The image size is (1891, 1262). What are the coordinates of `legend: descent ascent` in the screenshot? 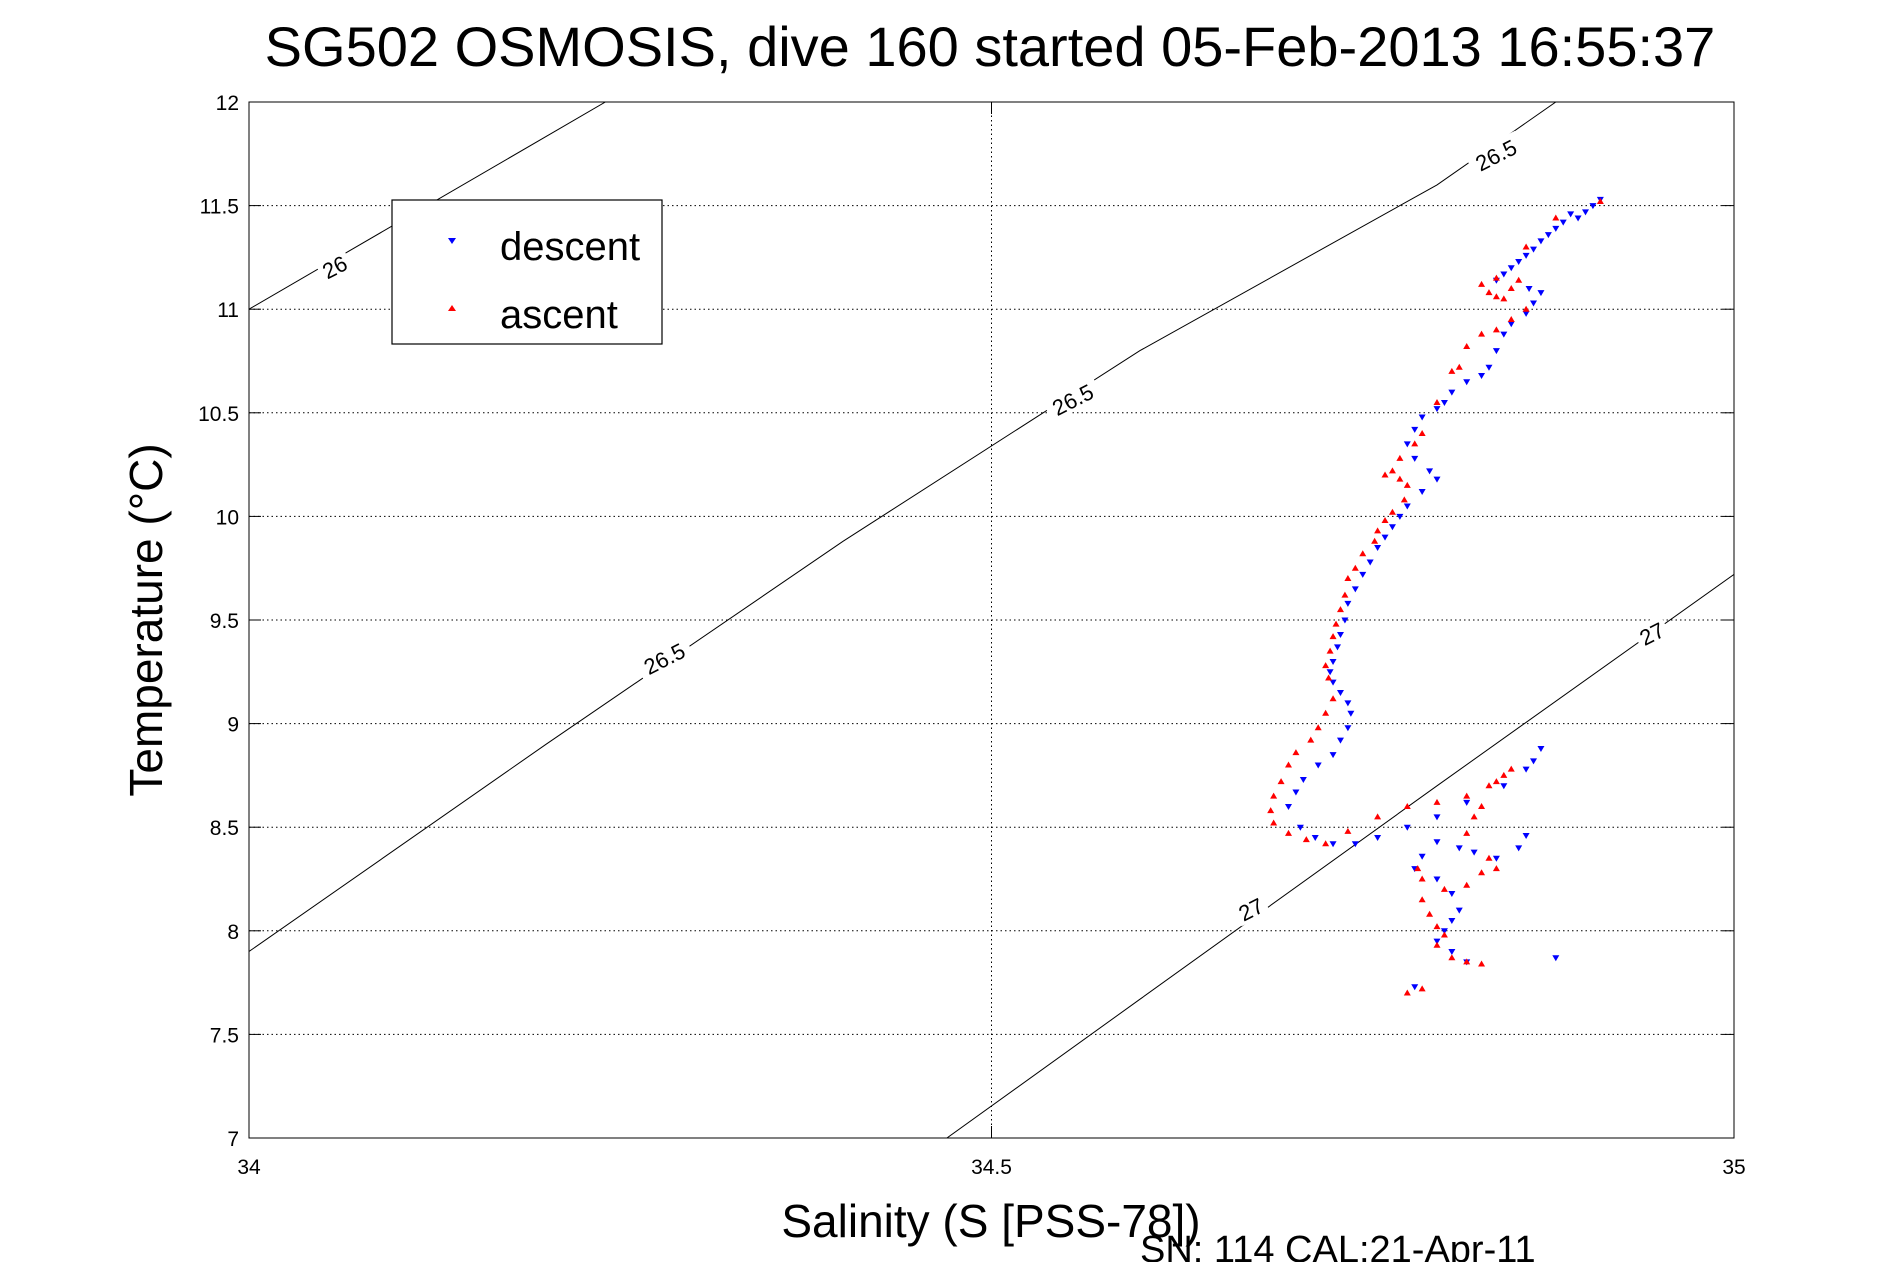 It's located at (527, 272).